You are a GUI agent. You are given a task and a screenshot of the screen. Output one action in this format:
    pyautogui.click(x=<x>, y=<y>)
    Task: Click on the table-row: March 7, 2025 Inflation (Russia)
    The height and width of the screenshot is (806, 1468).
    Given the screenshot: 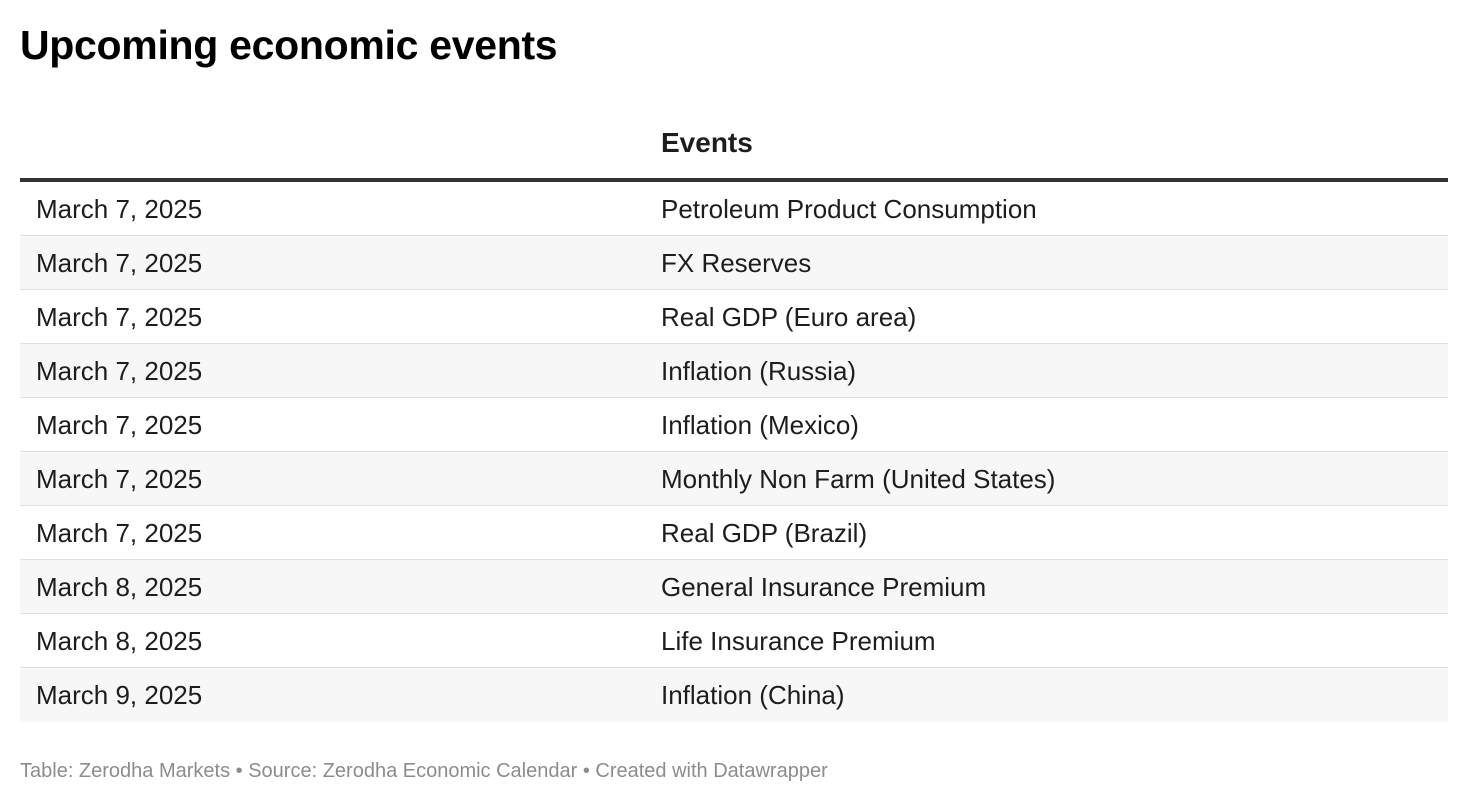 What is the action you would take?
    pyautogui.click(x=734, y=371)
    